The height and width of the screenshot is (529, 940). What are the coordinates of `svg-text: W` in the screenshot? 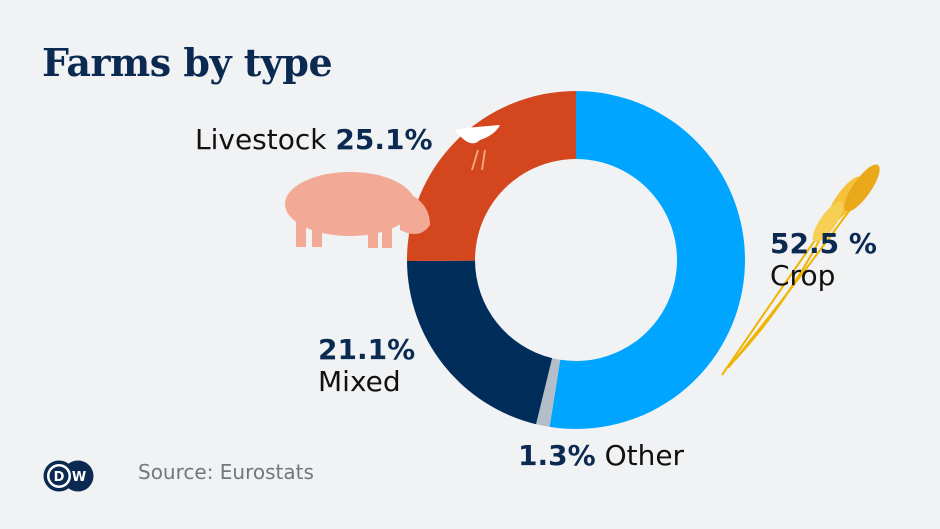 It's located at (79, 477).